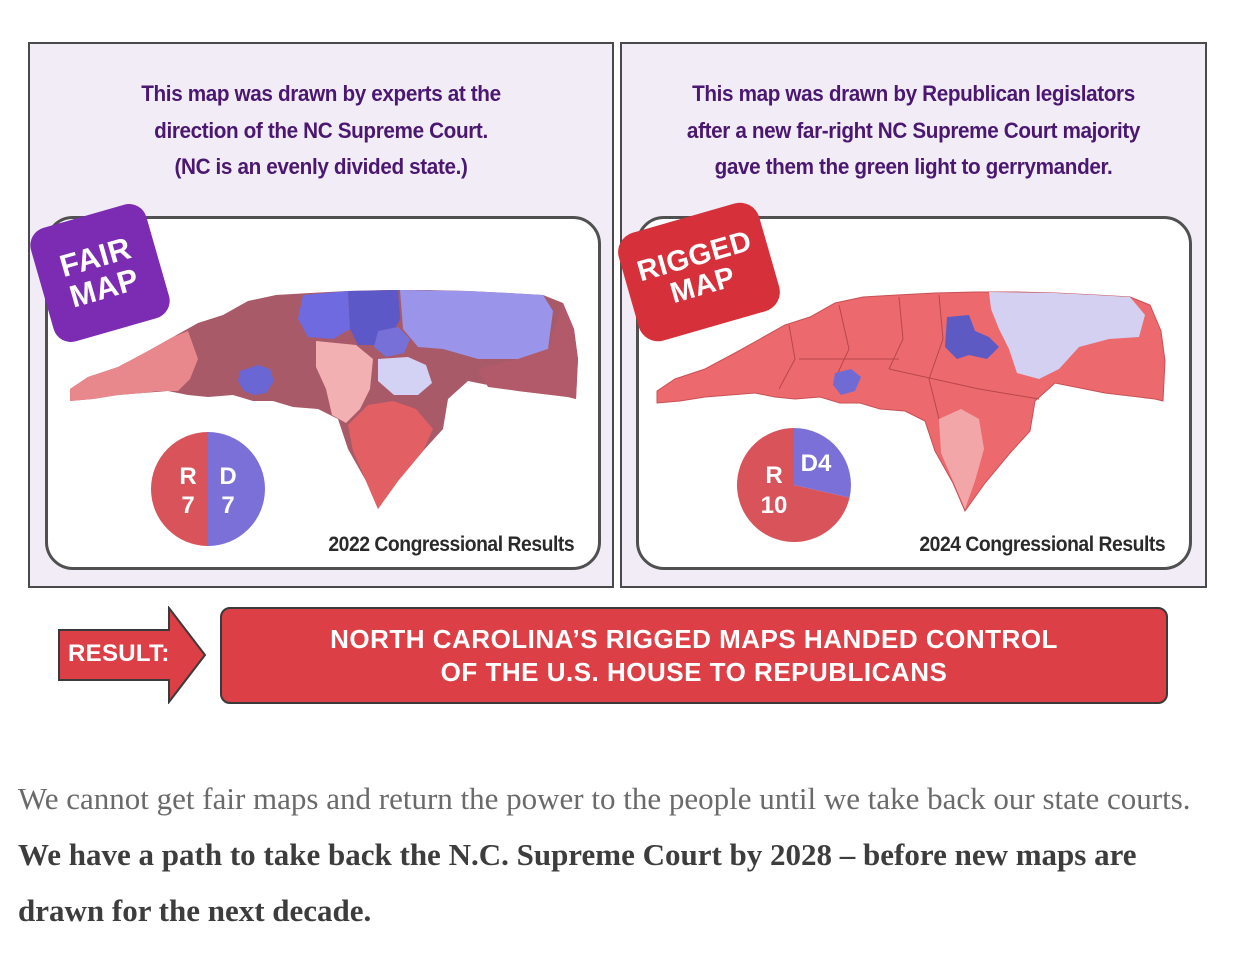 Image resolution: width=1234 pixels, height=961 pixels. What do you see at coordinates (321, 93) in the screenshot?
I see `caption-line: This map was drawn by experts at the` at bounding box center [321, 93].